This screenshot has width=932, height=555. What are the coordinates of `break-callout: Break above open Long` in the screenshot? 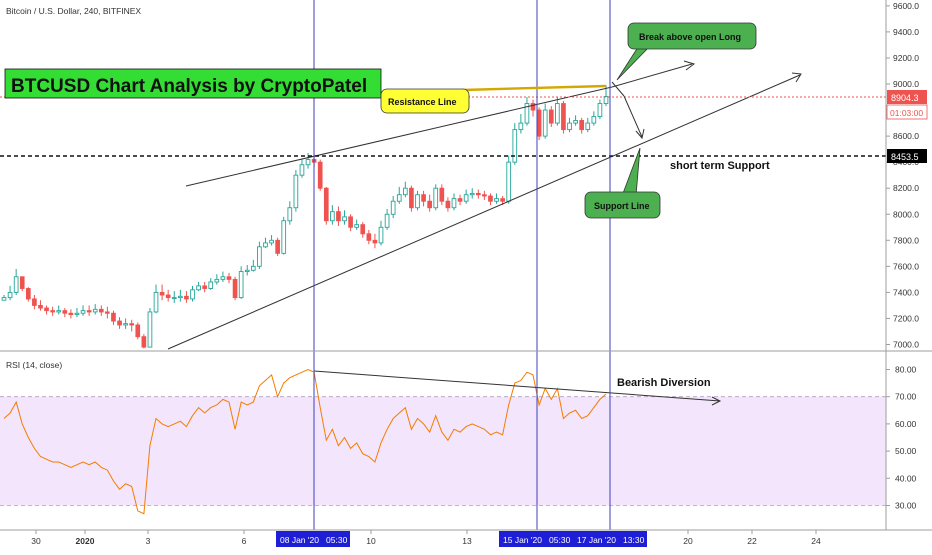 It's located at (686, 51).